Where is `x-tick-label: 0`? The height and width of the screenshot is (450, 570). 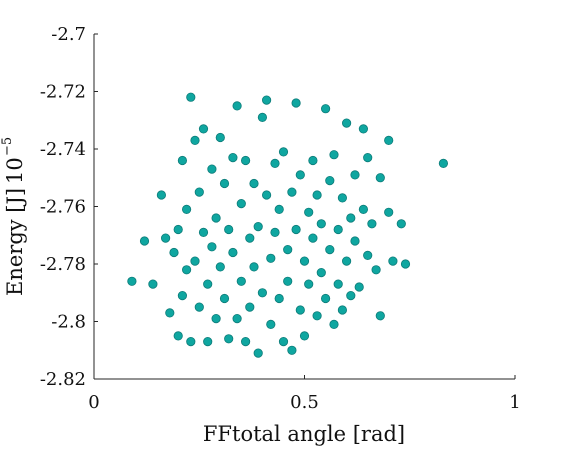 x-tick-label: 0 is located at coordinates (93, 402).